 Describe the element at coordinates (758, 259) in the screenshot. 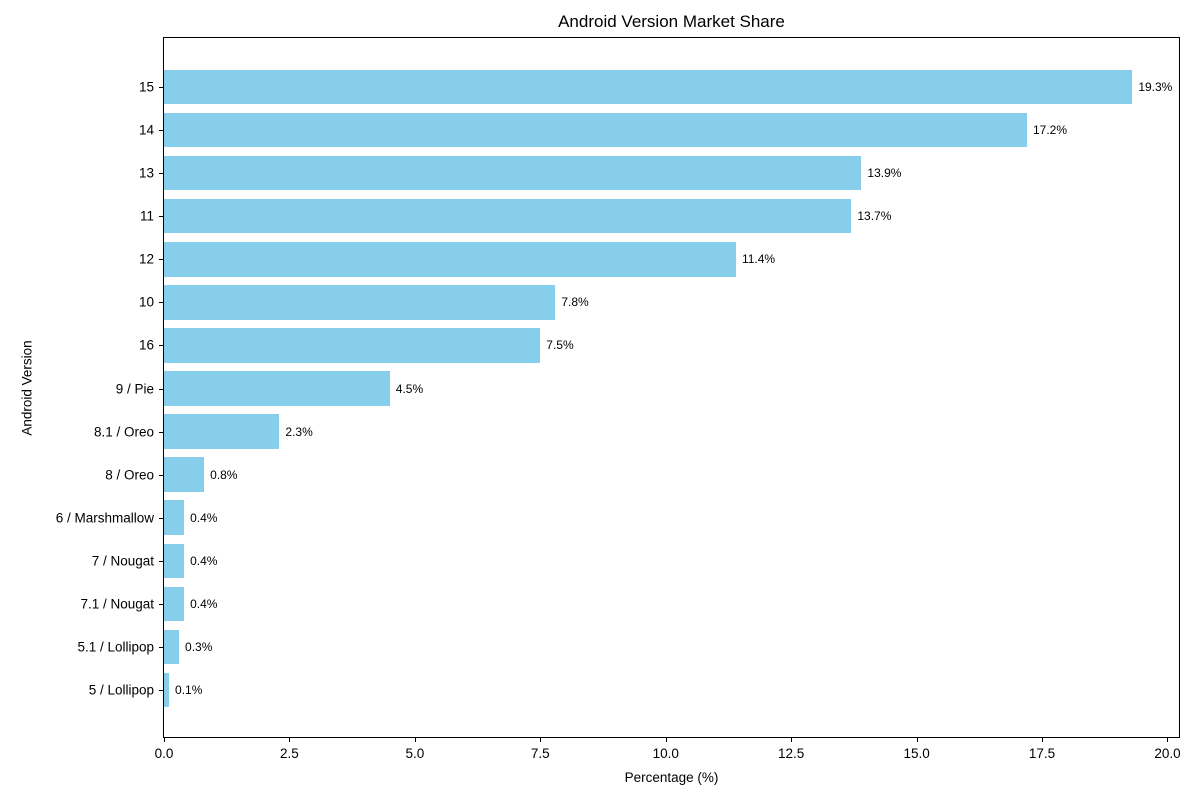

I see `bar-value-label: 11.4%` at that location.